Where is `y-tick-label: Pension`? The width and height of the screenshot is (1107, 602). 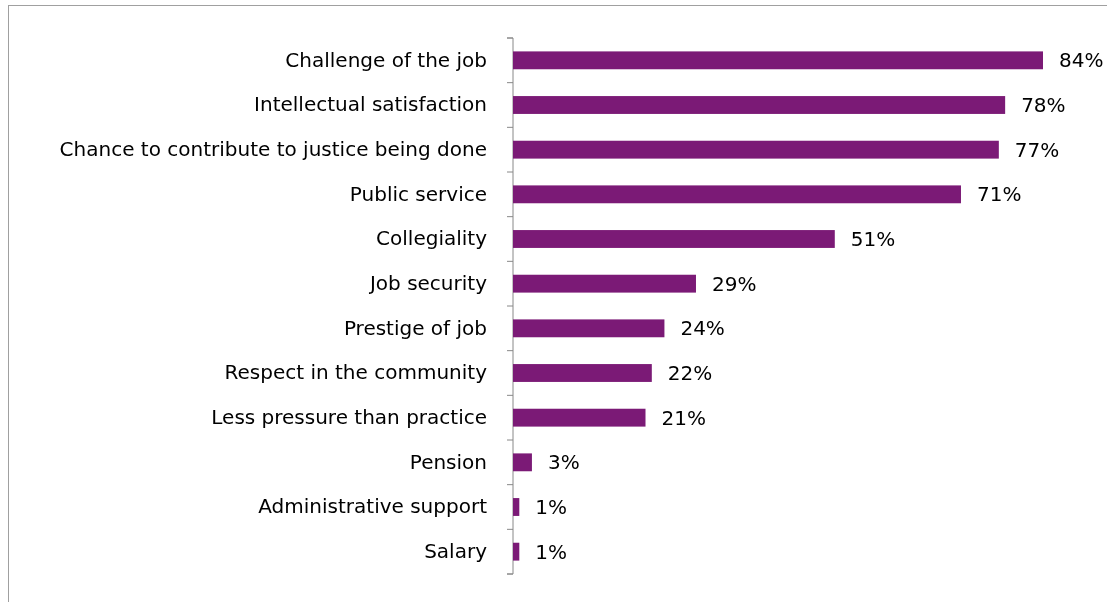 y-tick-label: Pension is located at coordinates (448, 461).